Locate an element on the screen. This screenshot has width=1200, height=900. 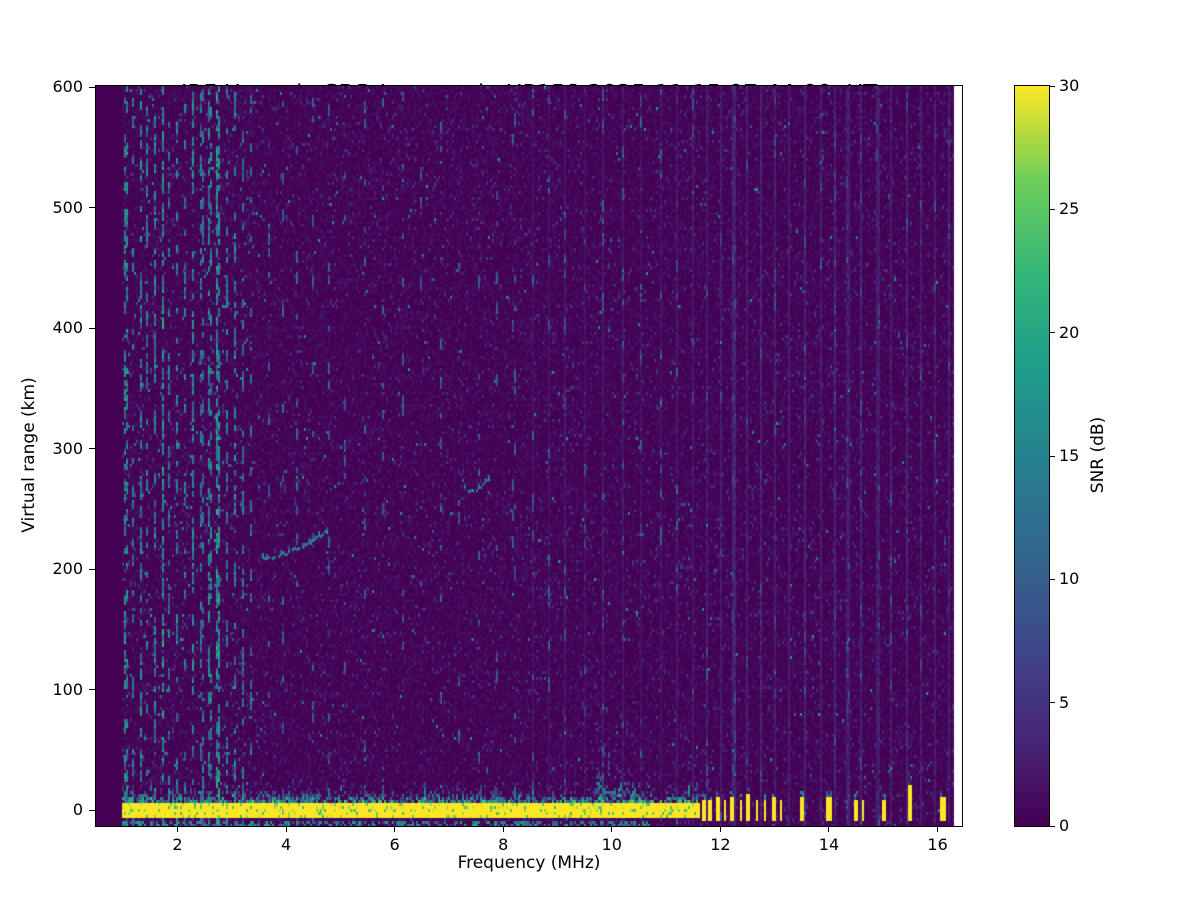
y-tick-label: 600 is located at coordinates (67, 87).